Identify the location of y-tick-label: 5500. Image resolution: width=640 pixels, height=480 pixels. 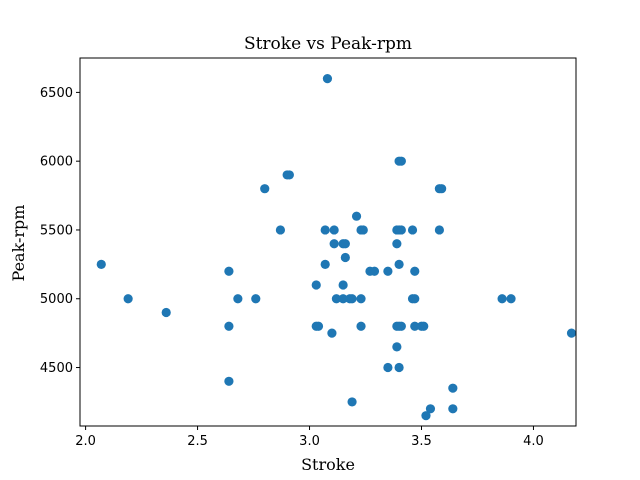
(56, 230).